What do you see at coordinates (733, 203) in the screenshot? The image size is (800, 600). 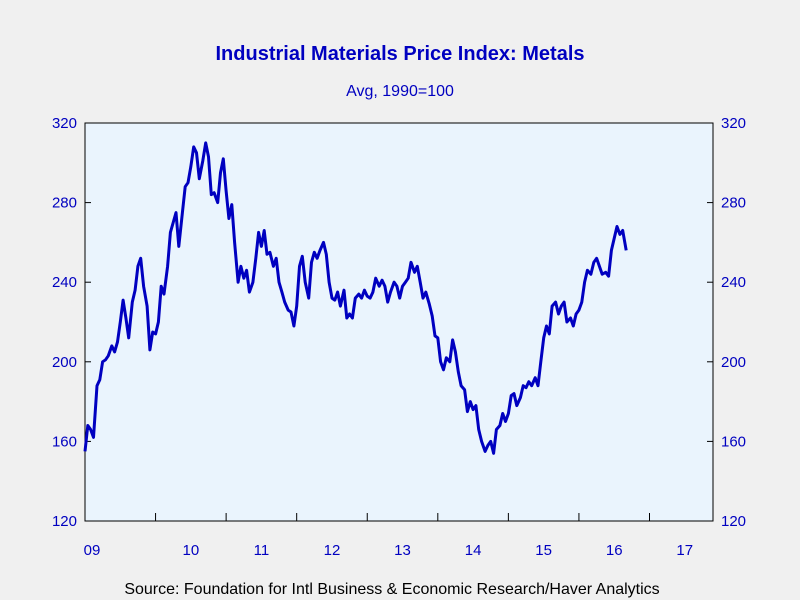 I see `y-tick-label-right: 280` at bounding box center [733, 203].